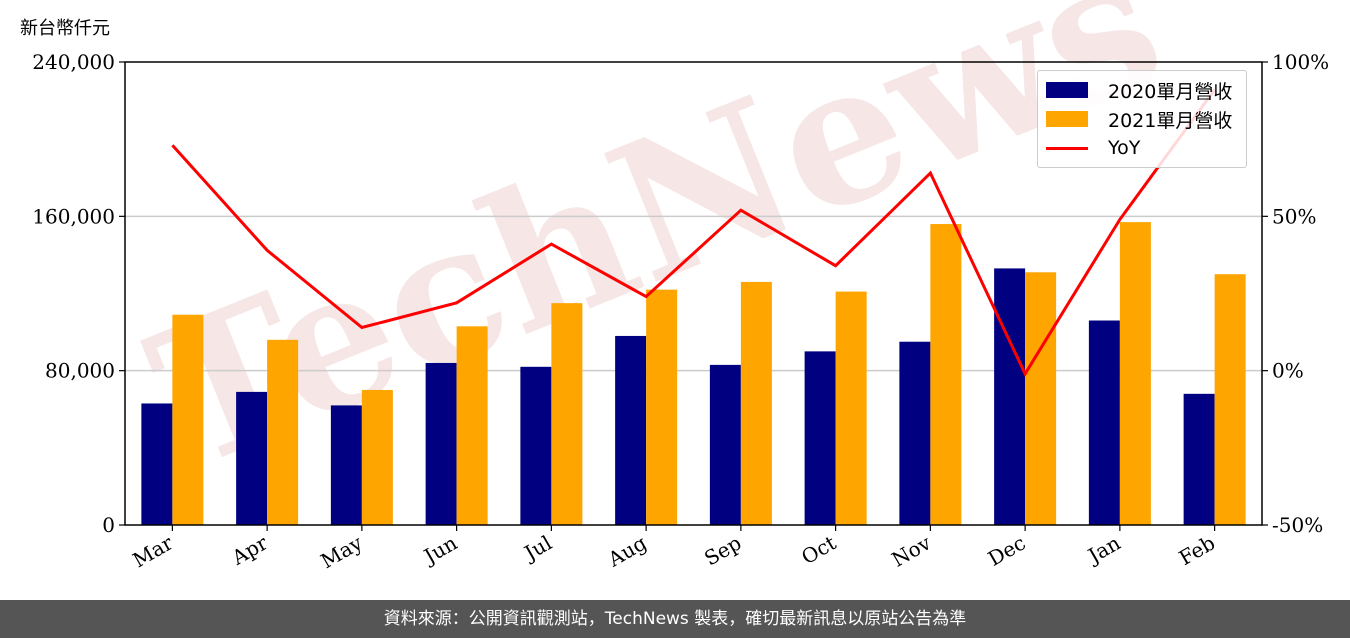 This screenshot has width=1350, height=638. I want to click on x-tick-label: May, so click(342, 551).